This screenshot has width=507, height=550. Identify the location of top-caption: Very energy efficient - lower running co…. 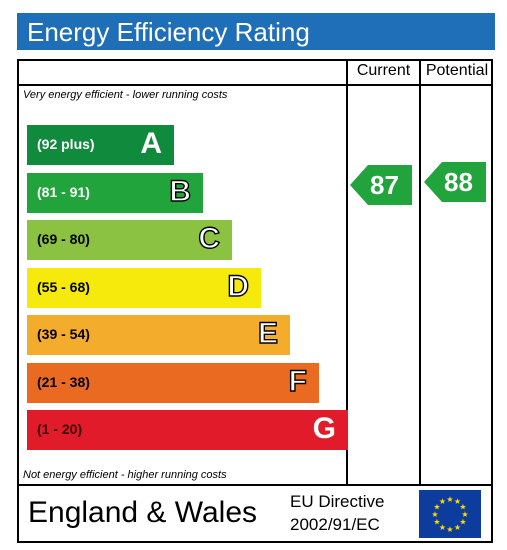
(125, 95).